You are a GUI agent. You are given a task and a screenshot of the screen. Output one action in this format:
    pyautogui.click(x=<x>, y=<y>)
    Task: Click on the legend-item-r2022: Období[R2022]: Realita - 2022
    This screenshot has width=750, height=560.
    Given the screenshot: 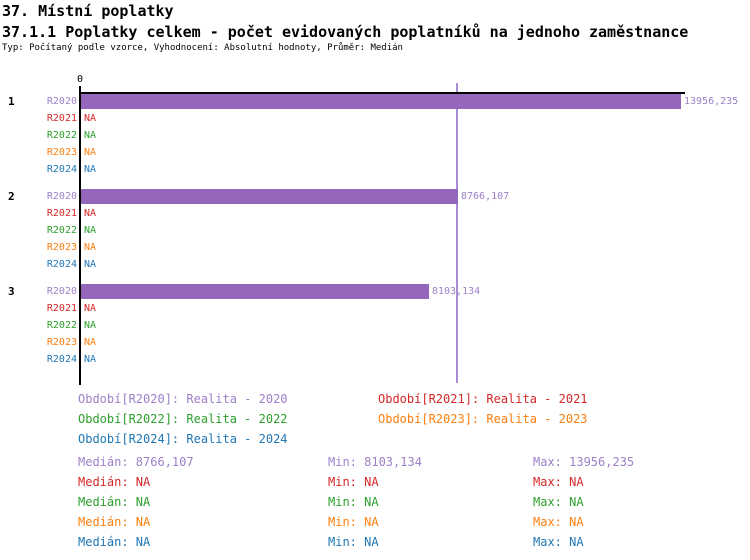 What is the action you would take?
    pyautogui.click(x=183, y=419)
    